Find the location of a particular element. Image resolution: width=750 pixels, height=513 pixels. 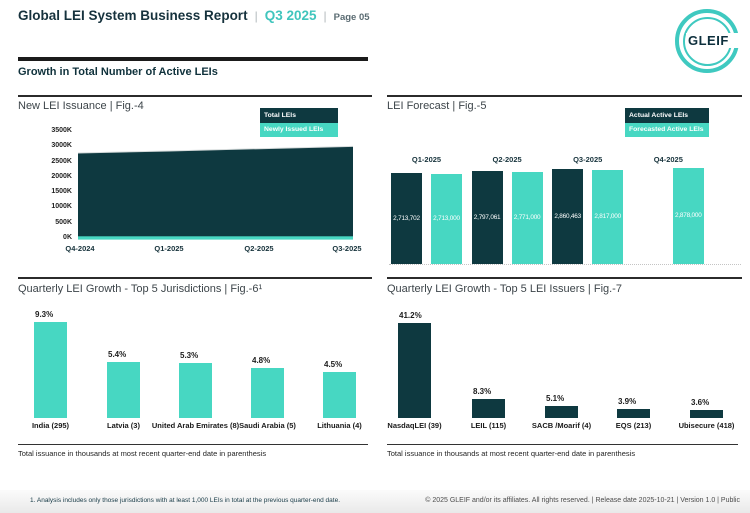

fig5-bar-value: 2,713,702 is located at coordinates (406, 218).